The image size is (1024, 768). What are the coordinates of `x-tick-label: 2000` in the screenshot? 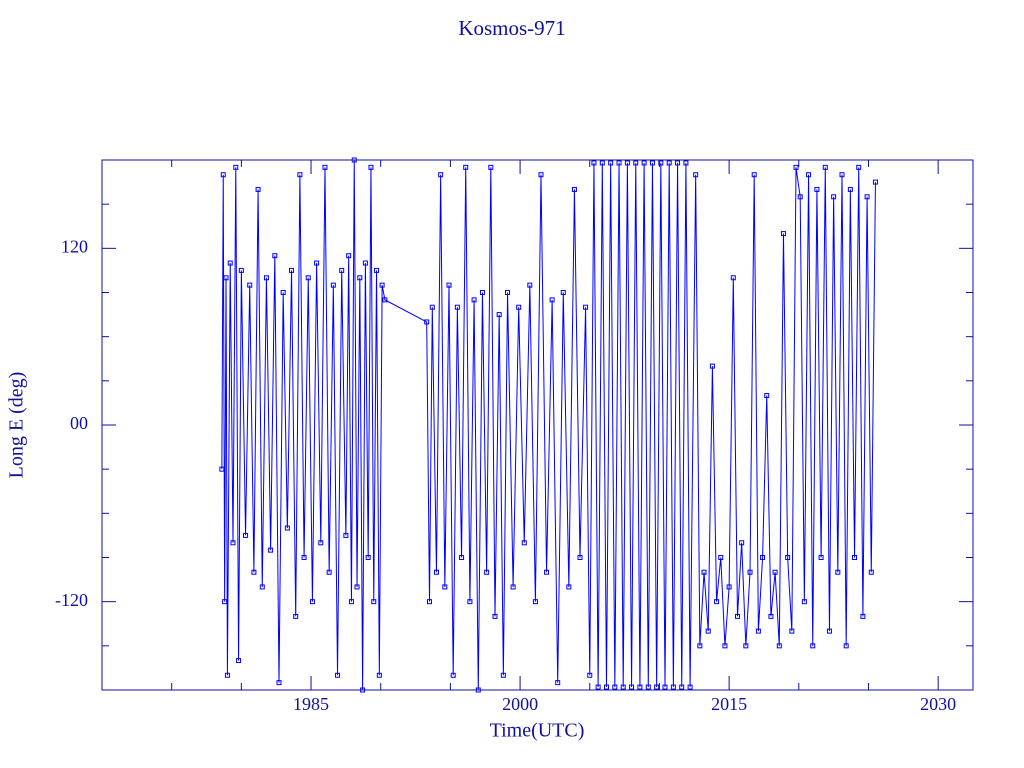 It's located at (520, 704).